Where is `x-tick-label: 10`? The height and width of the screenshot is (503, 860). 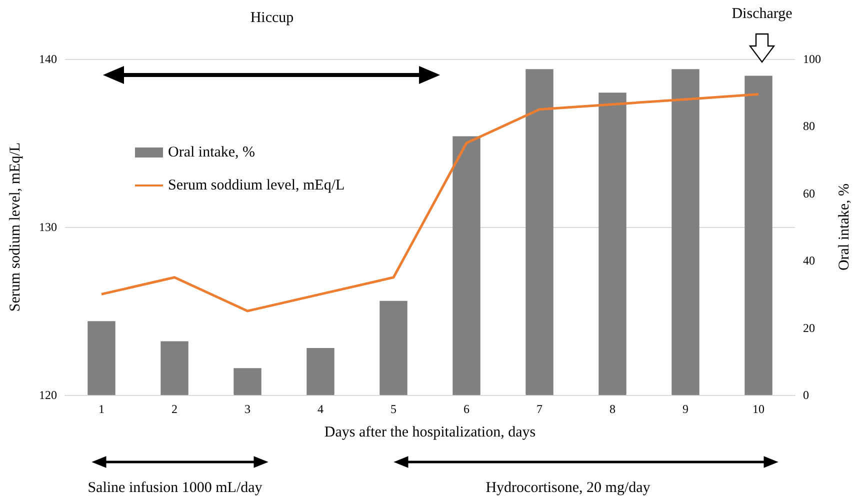 x-tick-label: 10 is located at coordinates (758, 409).